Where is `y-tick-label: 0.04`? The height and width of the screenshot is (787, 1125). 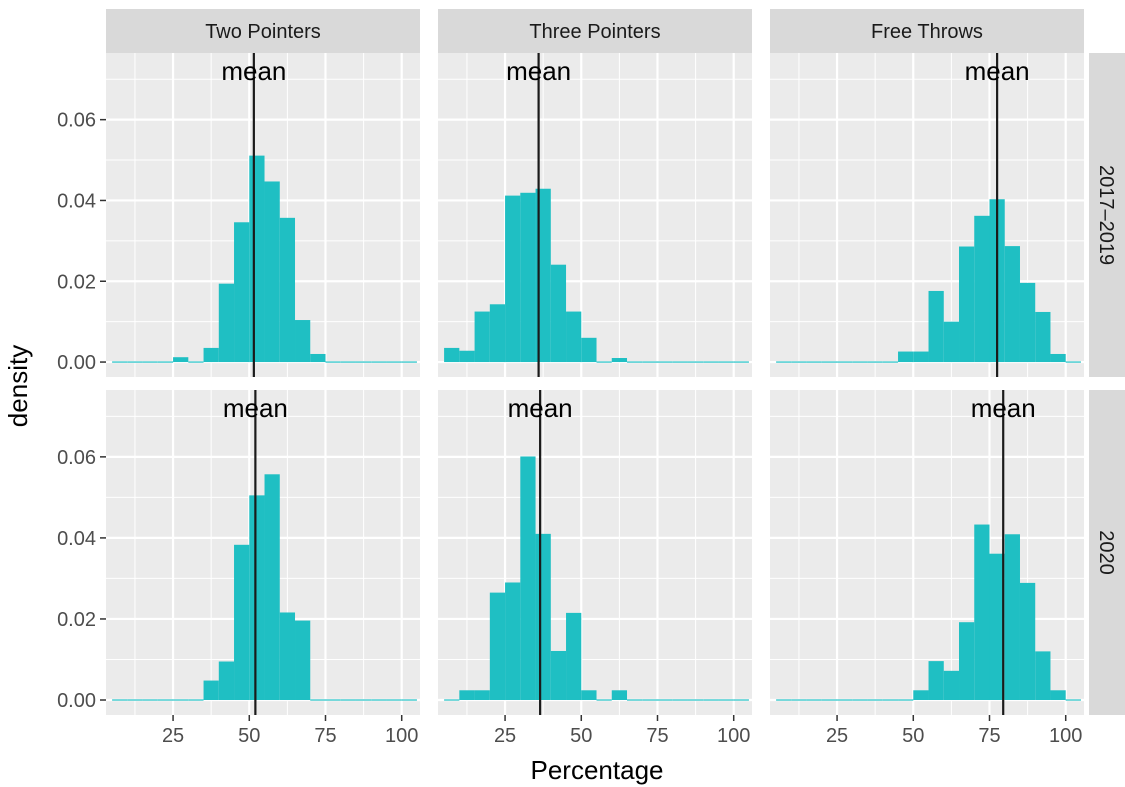 y-tick-label: 0.04 is located at coordinates (76, 201).